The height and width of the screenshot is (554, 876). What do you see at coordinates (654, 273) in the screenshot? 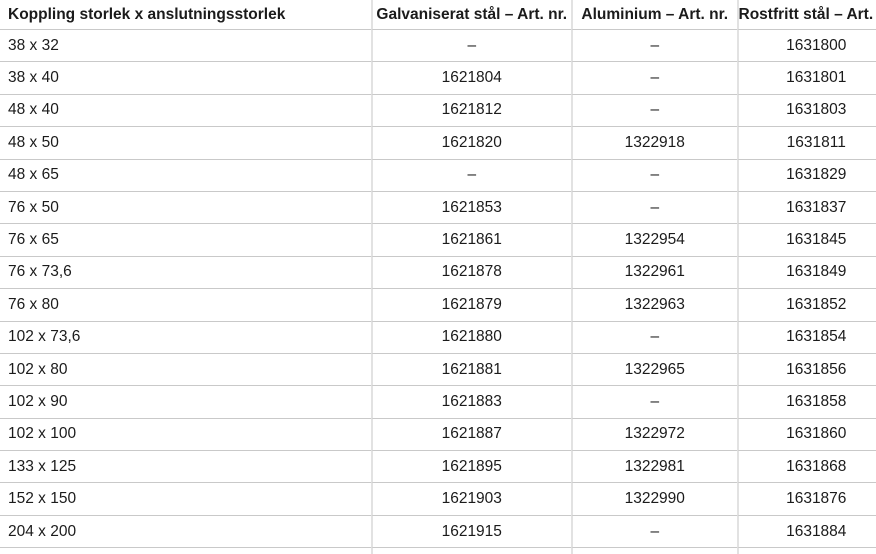
I see `artnr-cell: 1322961` at bounding box center [654, 273].